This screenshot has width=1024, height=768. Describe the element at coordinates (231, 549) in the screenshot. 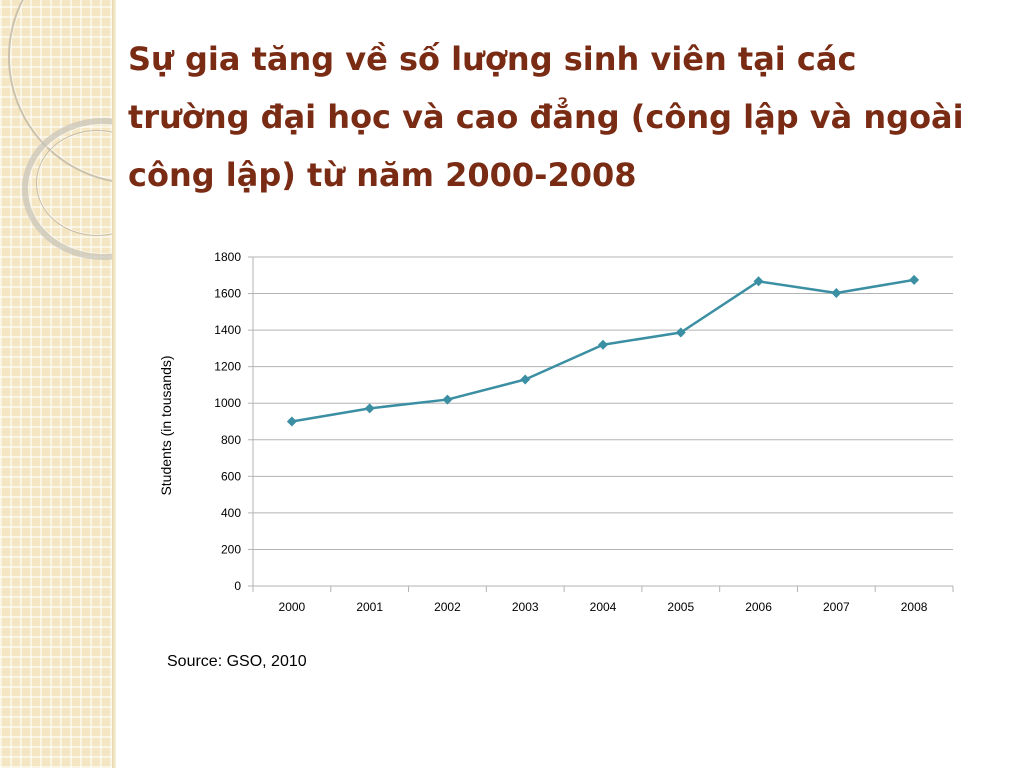

I see `y-tick-label: 200` at that location.